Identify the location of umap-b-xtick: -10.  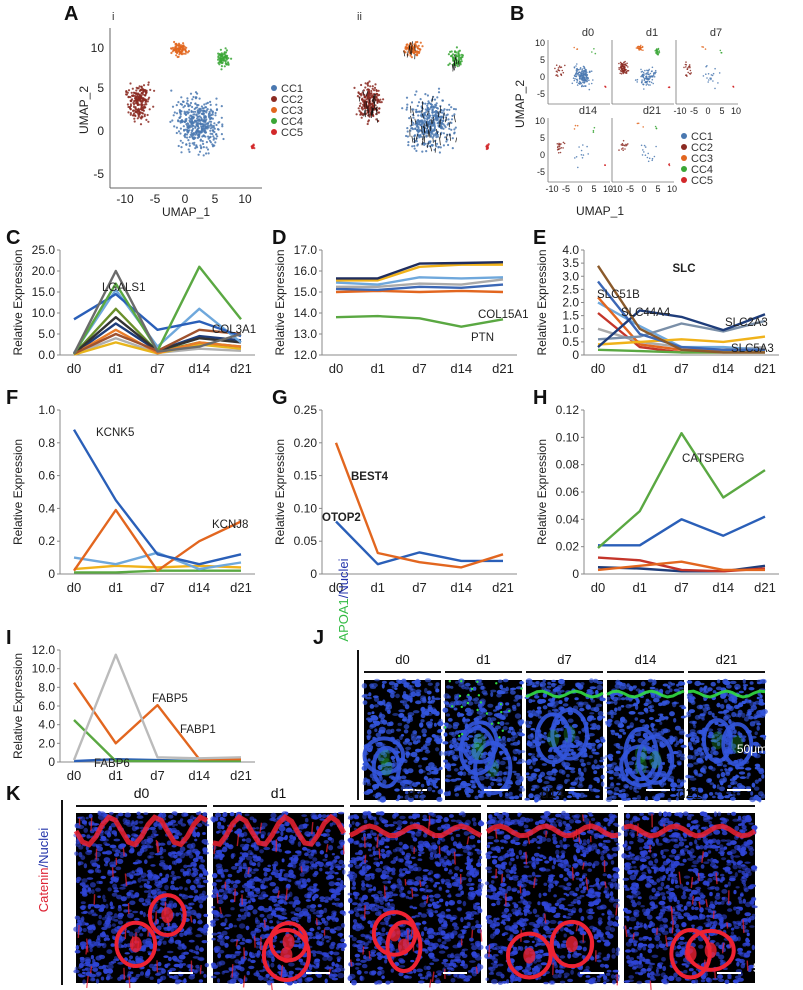
(679, 111).